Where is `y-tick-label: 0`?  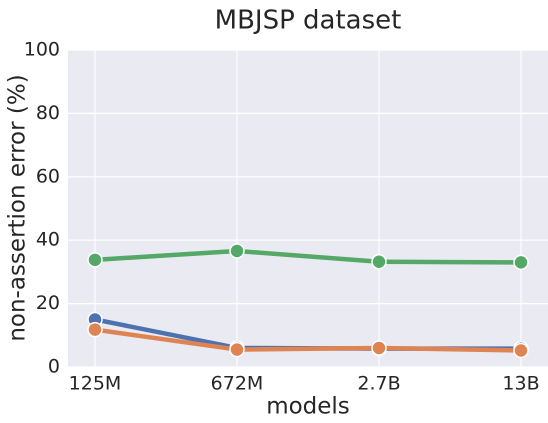 y-tick-label: 0 is located at coordinates (54, 367).